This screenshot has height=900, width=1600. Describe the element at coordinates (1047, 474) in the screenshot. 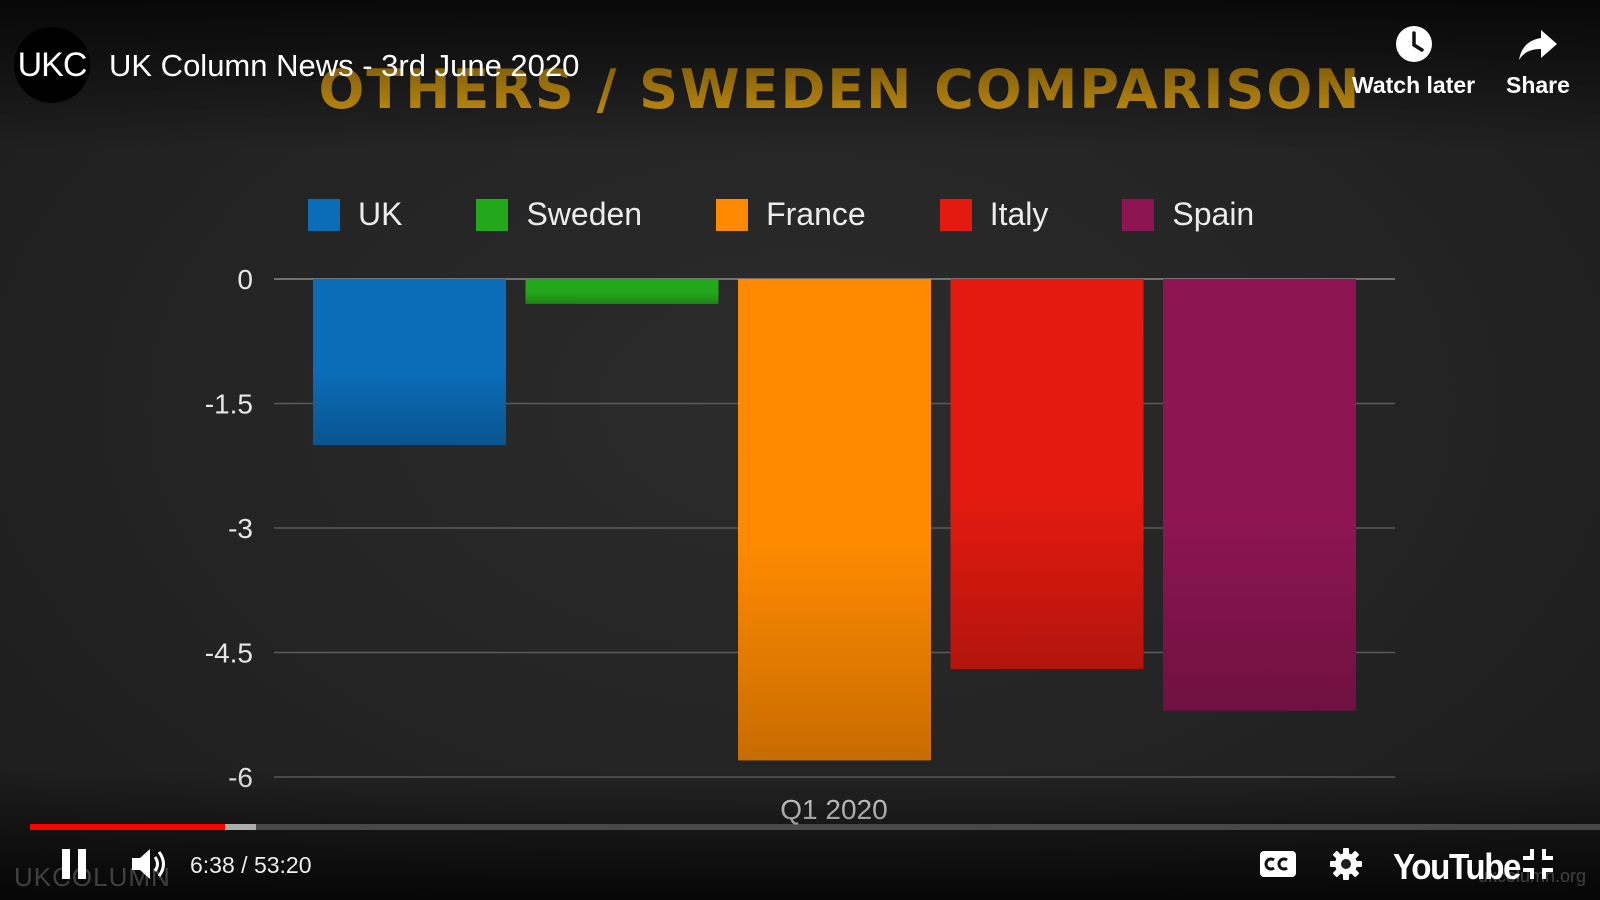

I see `bar-shade-italy` at that location.